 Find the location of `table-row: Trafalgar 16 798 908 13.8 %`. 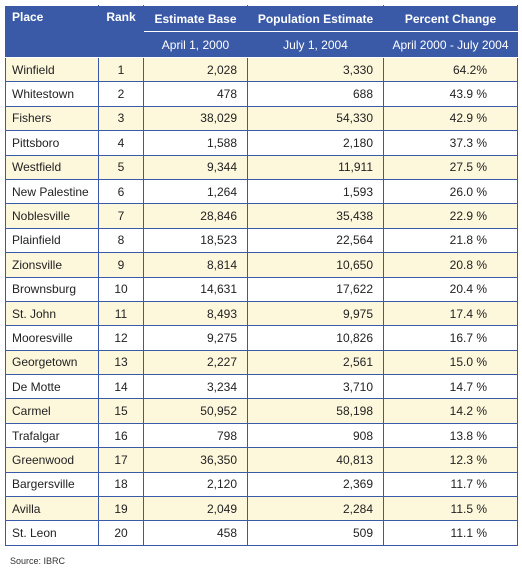

table-row: Trafalgar 16 798 908 13.8 % is located at coordinates (261, 435).